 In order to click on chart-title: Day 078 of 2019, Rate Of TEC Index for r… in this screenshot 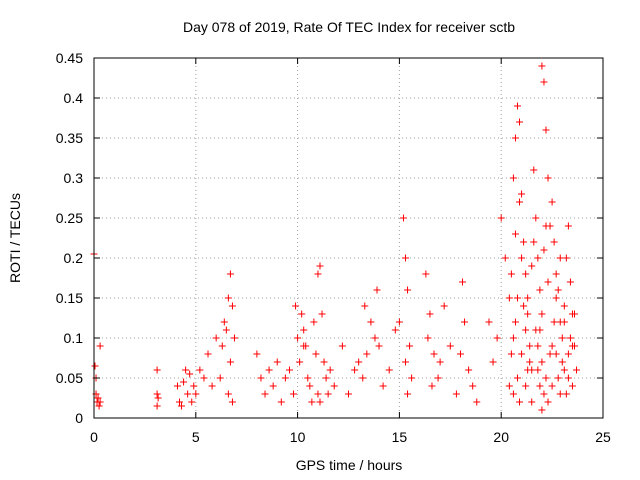, I will do `click(349, 27)`.